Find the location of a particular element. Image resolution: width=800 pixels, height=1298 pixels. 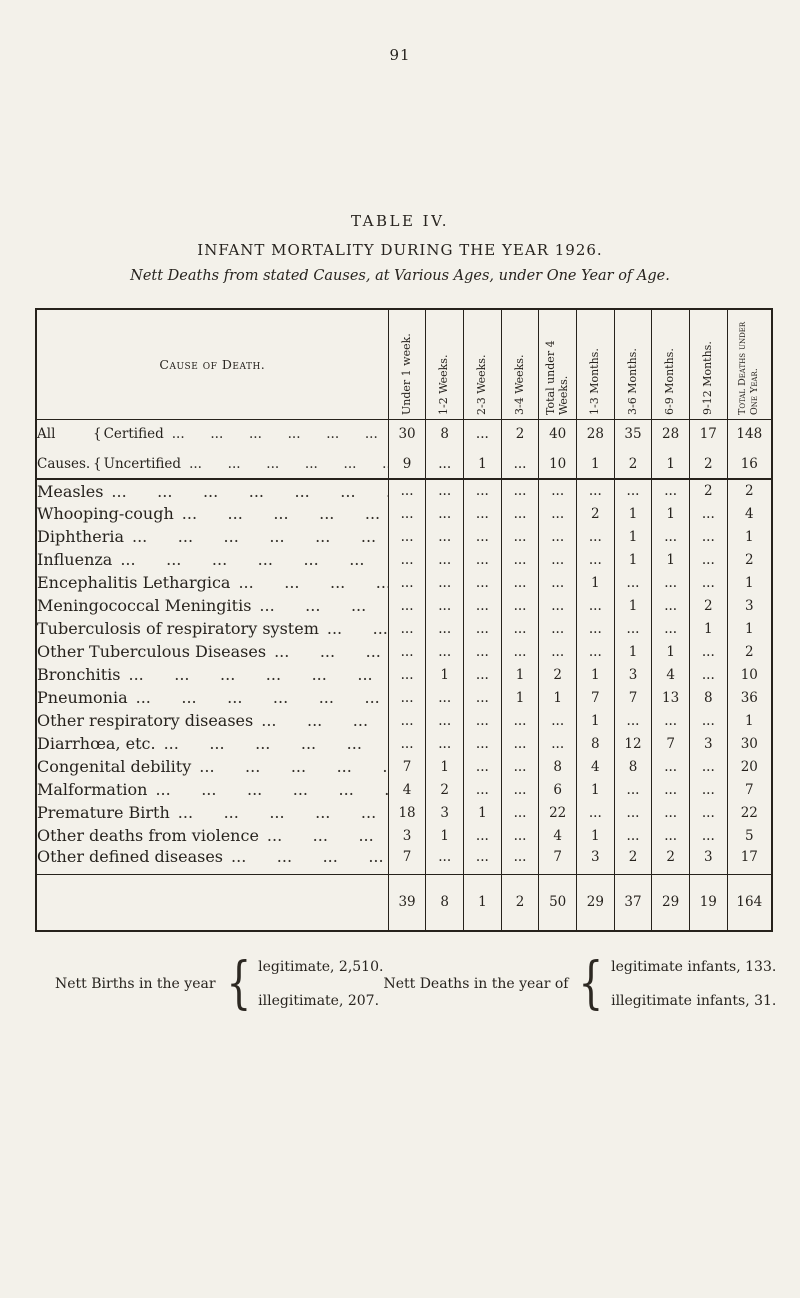

value-cell: 8 is located at coordinates (595, 743).